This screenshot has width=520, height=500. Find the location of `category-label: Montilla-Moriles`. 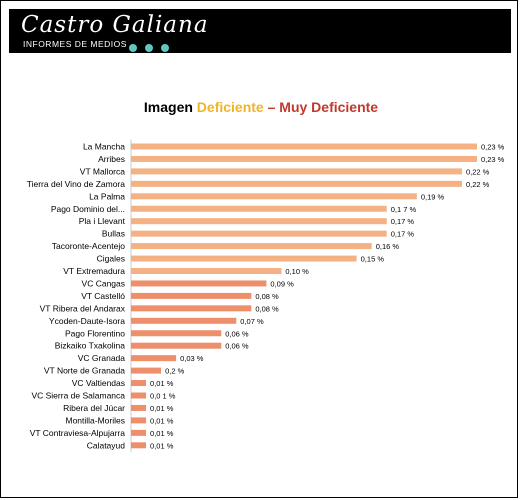

category-label: Montilla-Moriles is located at coordinates (95, 420).